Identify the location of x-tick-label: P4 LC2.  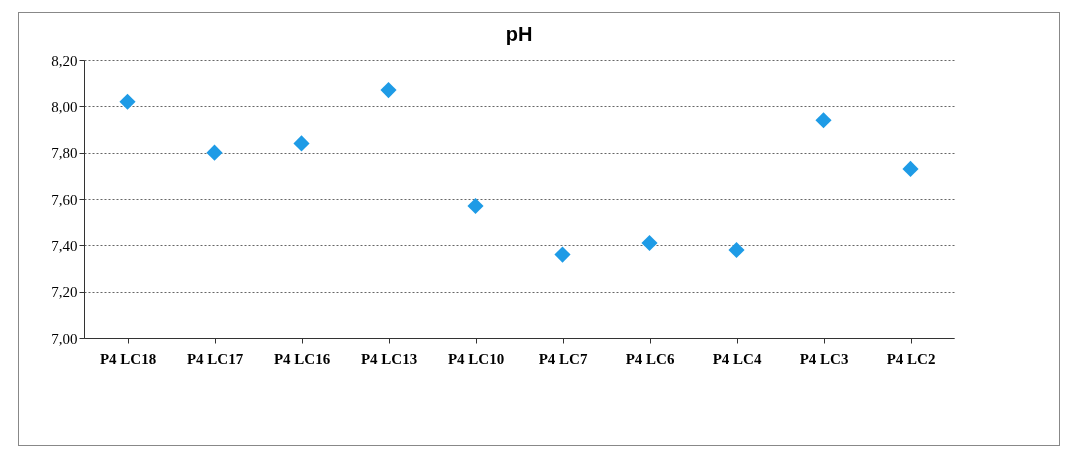
(911, 358).